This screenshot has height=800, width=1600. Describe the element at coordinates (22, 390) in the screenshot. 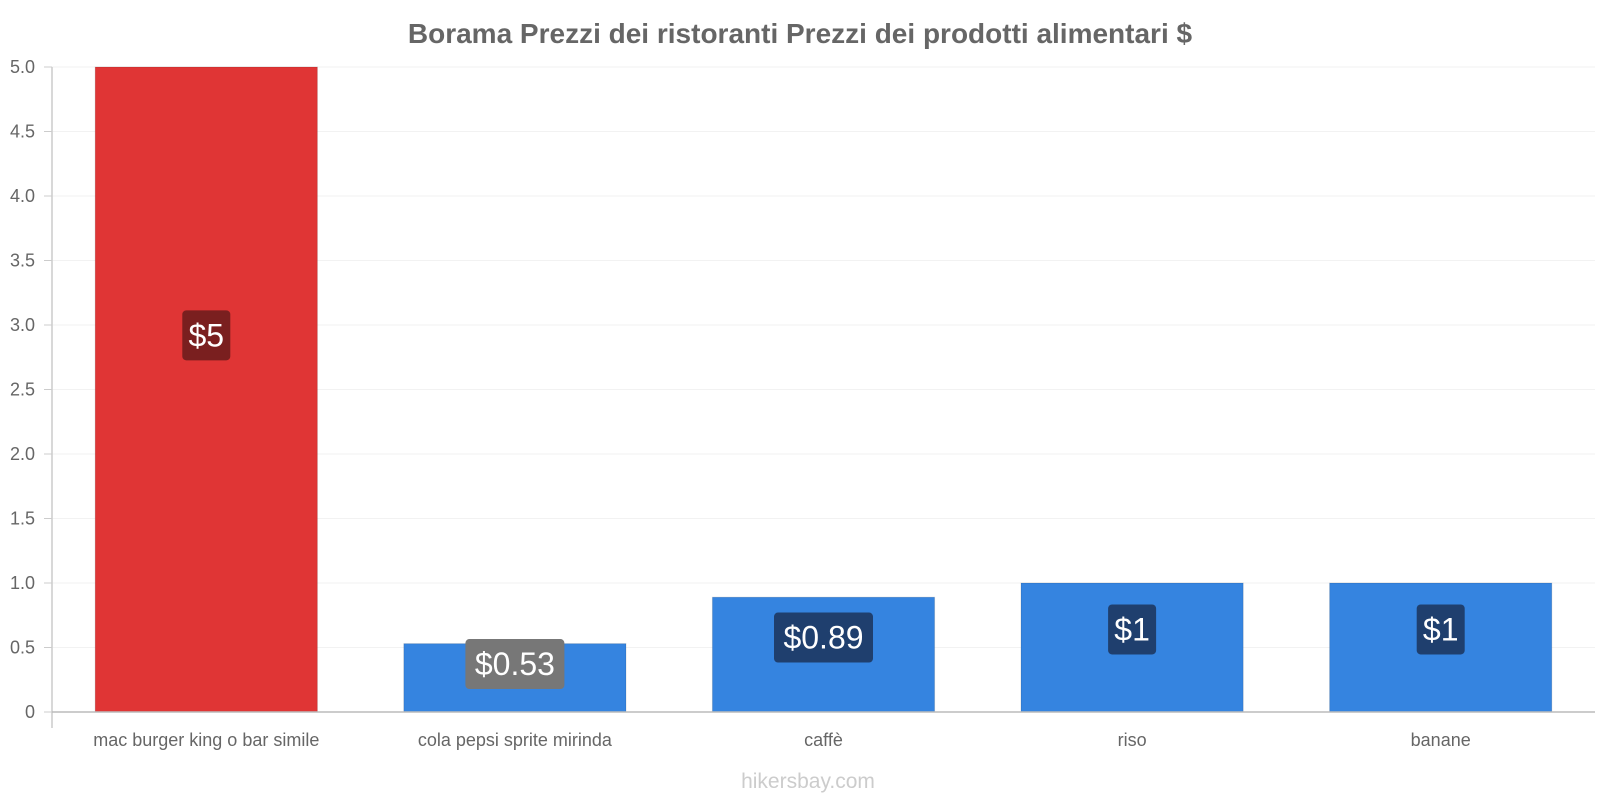

I see `y-tick-label: 2.5` at that location.